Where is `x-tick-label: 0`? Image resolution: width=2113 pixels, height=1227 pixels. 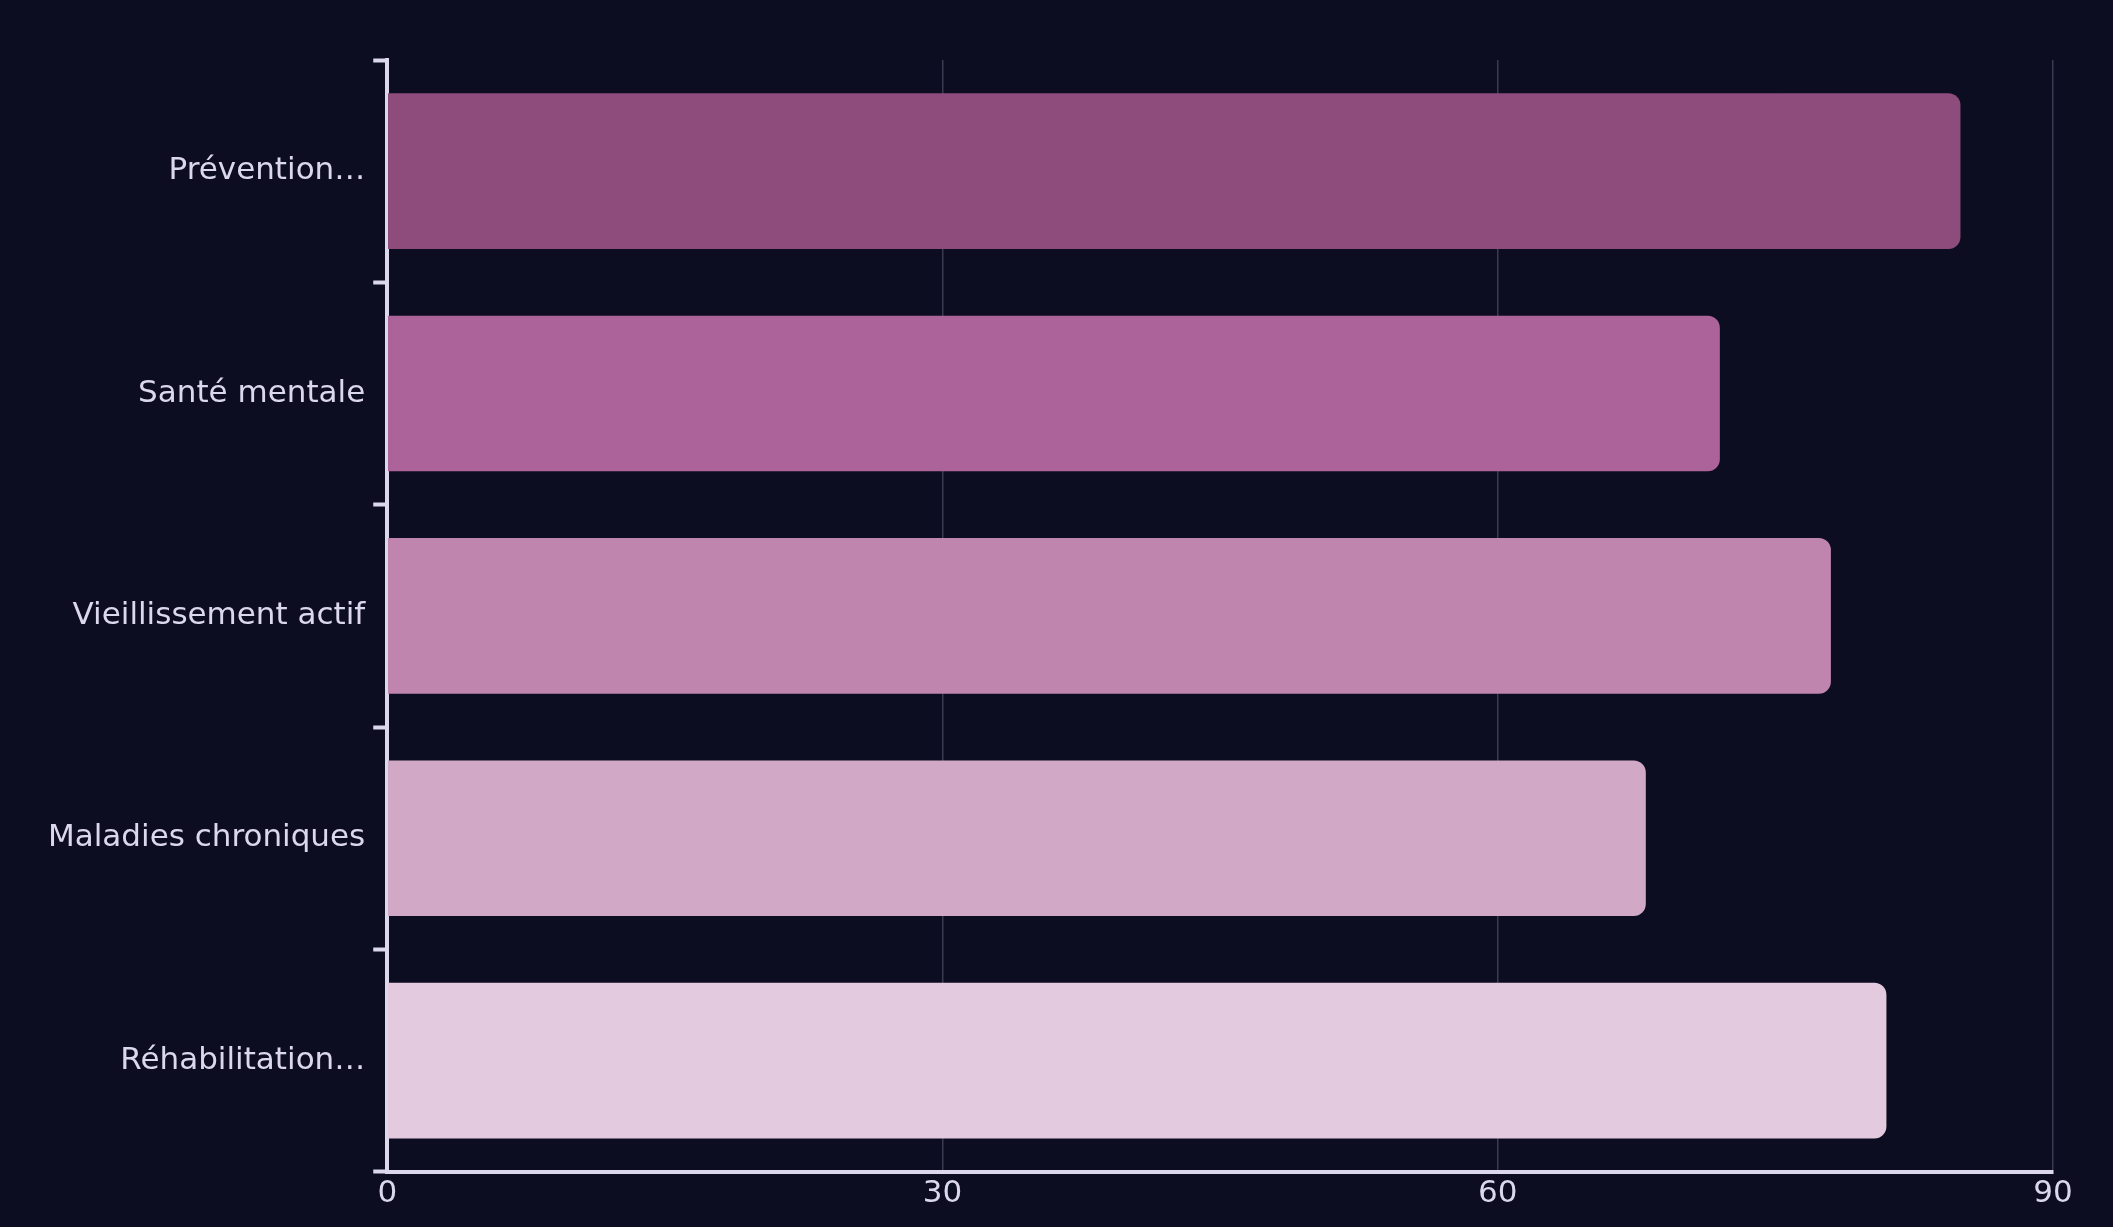 x-tick-label: 0 is located at coordinates (387, 1191).